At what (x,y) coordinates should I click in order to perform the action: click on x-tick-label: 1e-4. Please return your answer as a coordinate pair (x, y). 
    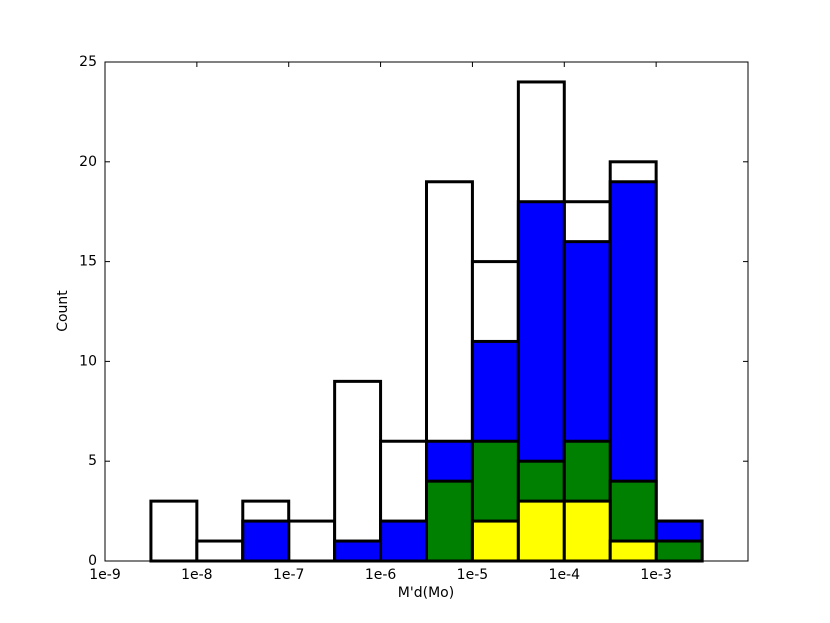
    Looking at the image, I should click on (565, 575).